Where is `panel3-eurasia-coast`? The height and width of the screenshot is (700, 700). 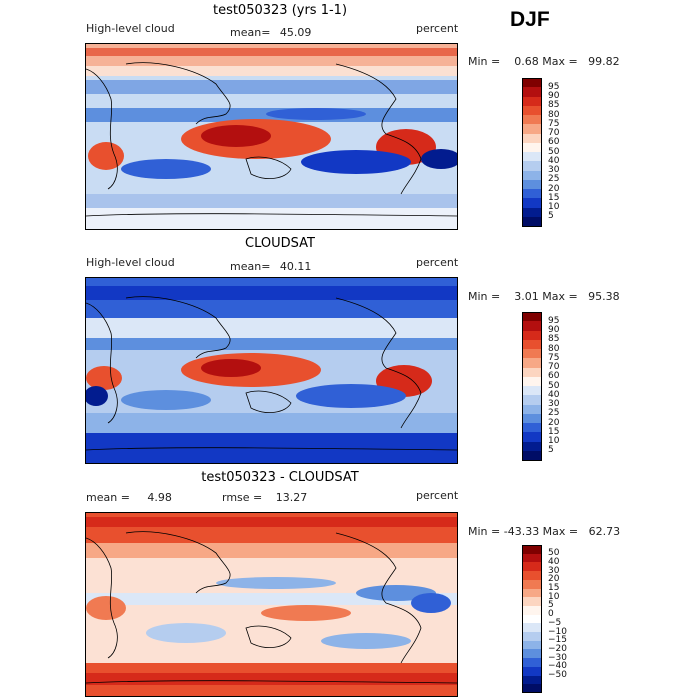 panel3-eurasia-coast is located at coordinates (178, 562).